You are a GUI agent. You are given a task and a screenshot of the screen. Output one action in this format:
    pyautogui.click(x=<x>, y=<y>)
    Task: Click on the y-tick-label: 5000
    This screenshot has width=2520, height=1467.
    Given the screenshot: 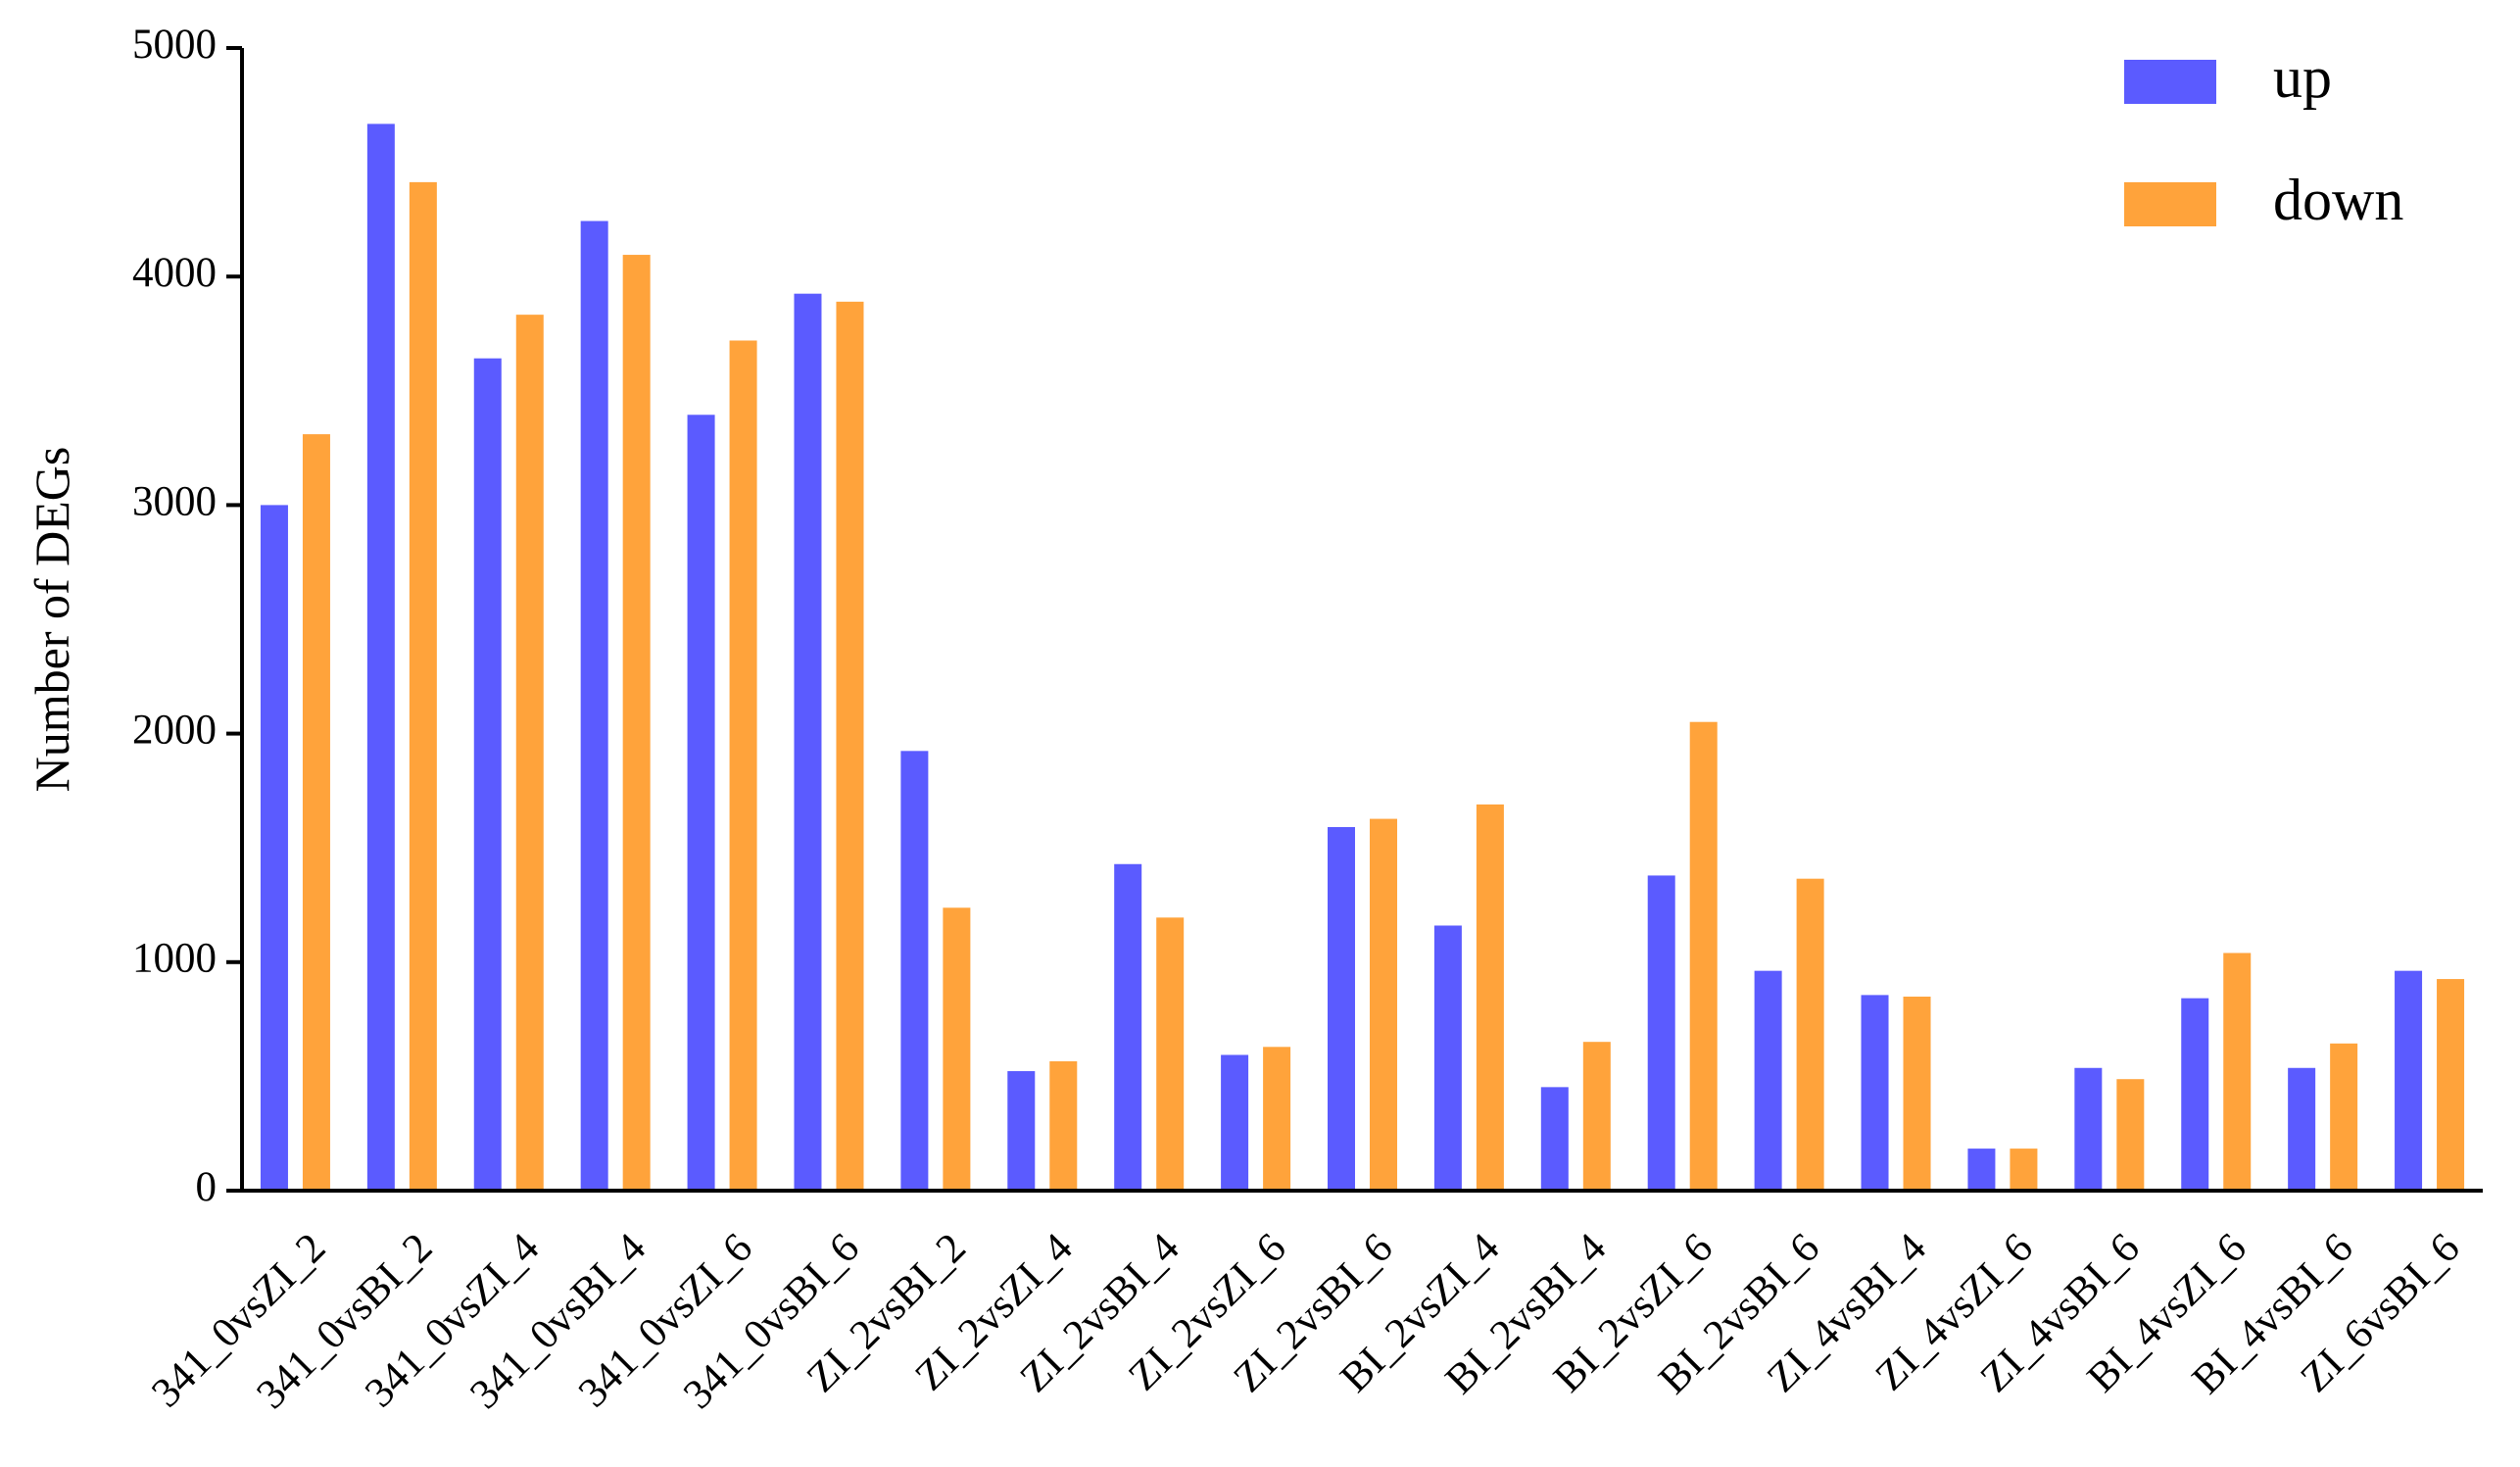 What is the action you would take?
    pyautogui.click(x=174, y=45)
    